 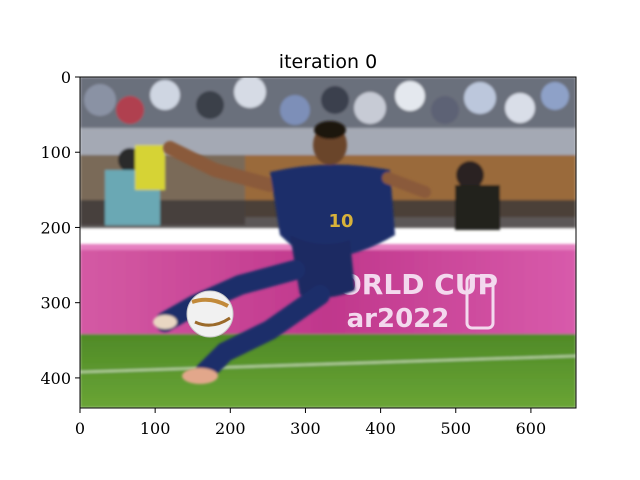 What do you see at coordinates (305, 428) in the screenshot?
I see `x-tick-label: 300` at bounding box center [305, 428].